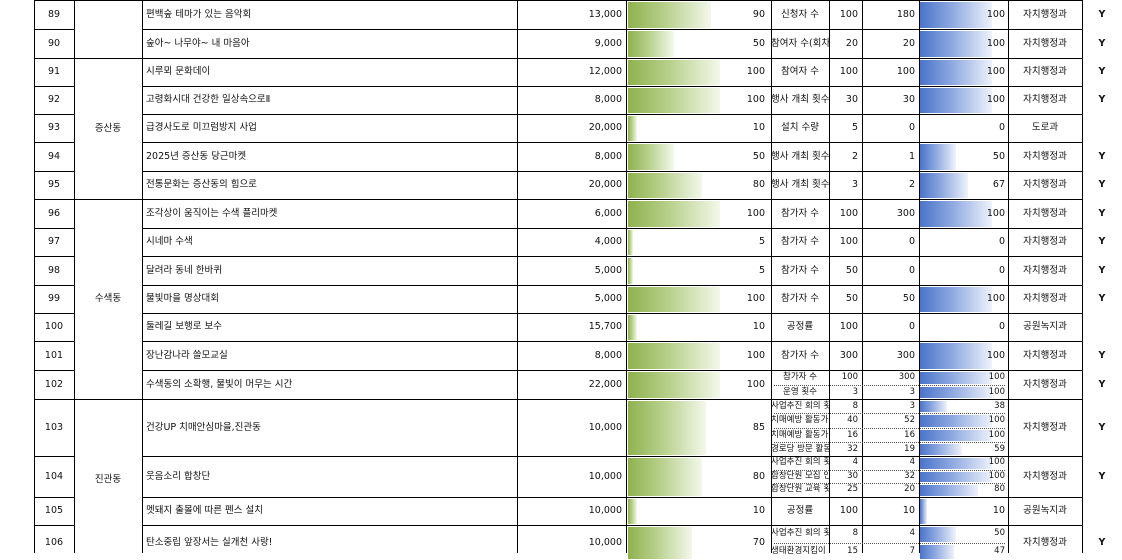 This screenshot has height=560, width=1122. What do you see at coordinates (800, 14) in the screenshot?
I see `metric-label: 신청자 수` at bounding box center [800, 14].